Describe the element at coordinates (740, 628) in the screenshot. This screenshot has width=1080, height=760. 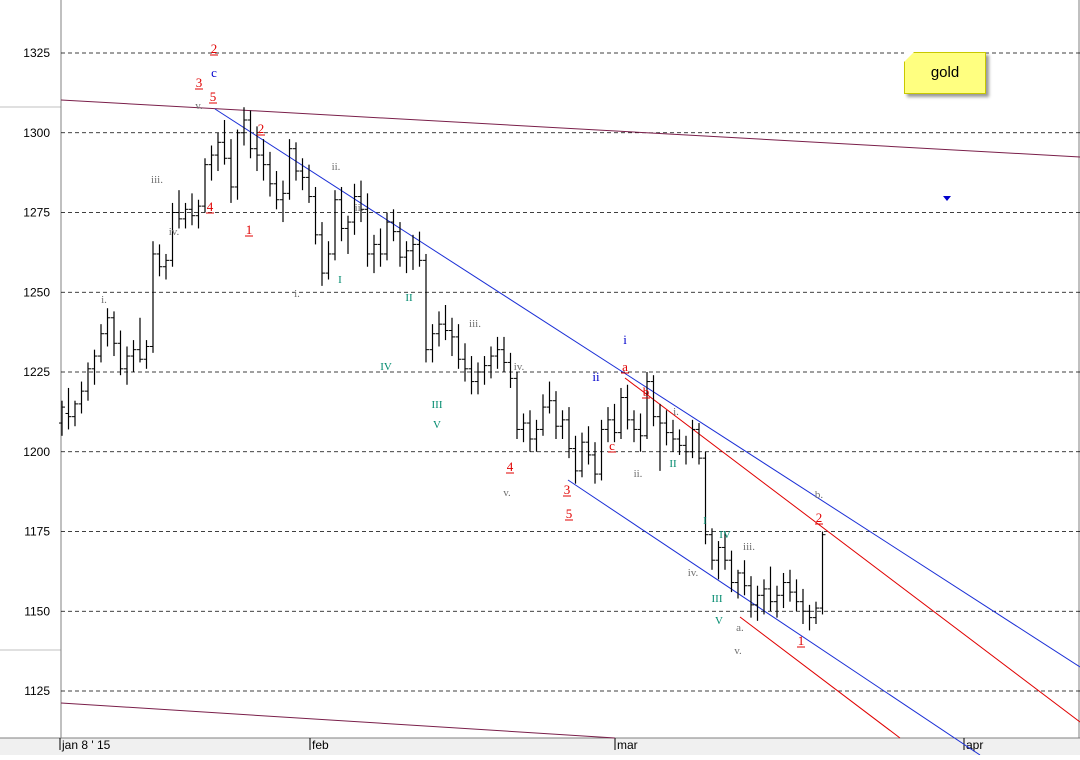
I see `wave-label: a.` at that location.